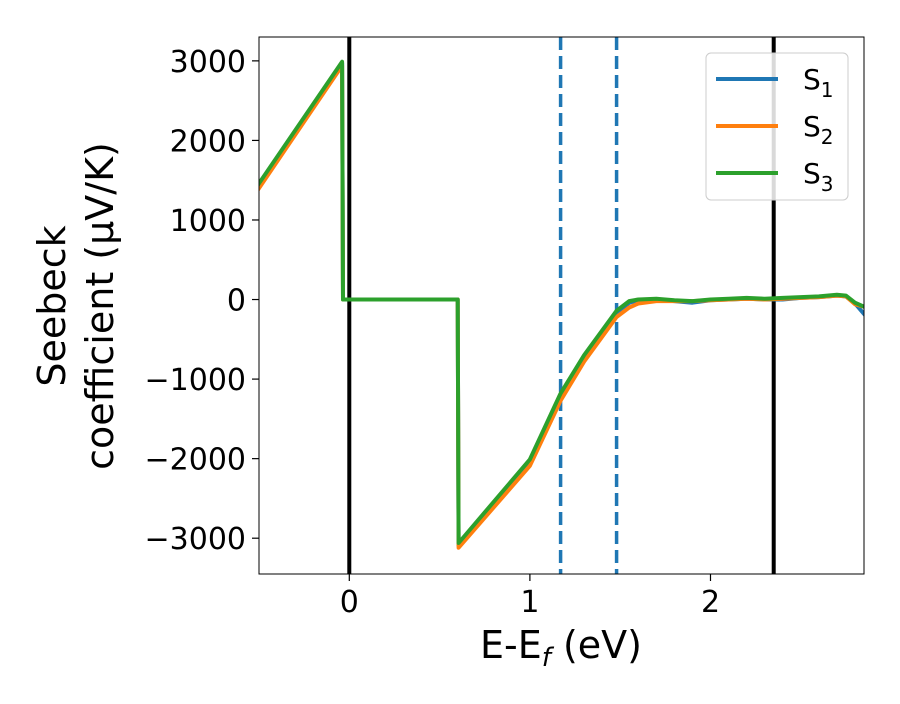 The height and width of the screenshot is (704, 900). Describe the element at coordinates (777, 126) in the screenshot. I see `legend: S1 S2 S3` at that location.